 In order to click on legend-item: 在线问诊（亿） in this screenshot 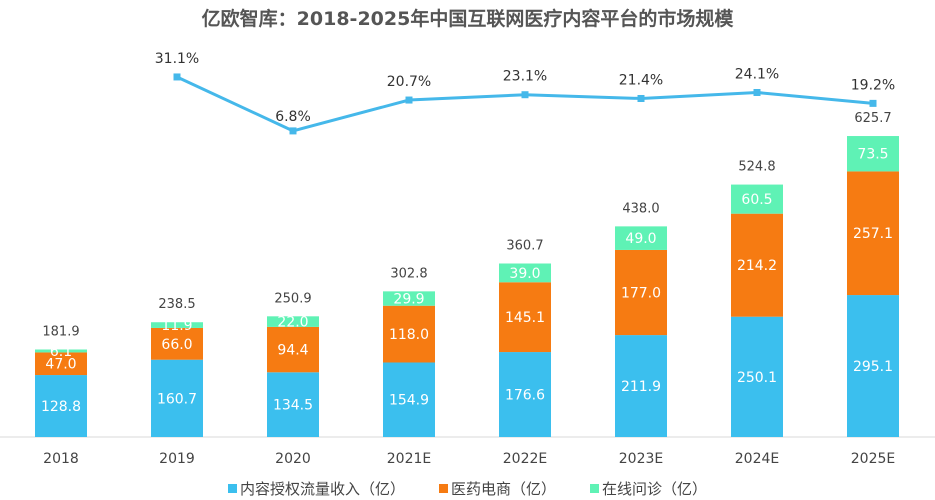, I will do `click(648, 488)`.